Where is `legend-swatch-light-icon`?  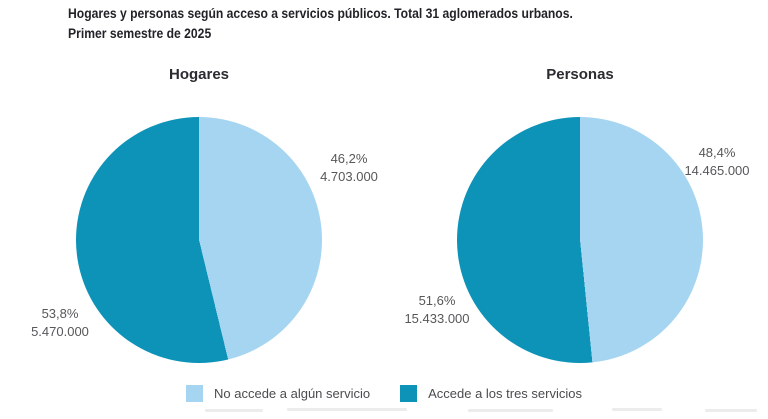 legend-swatch-light-icon is located at coordinates (194, 393).